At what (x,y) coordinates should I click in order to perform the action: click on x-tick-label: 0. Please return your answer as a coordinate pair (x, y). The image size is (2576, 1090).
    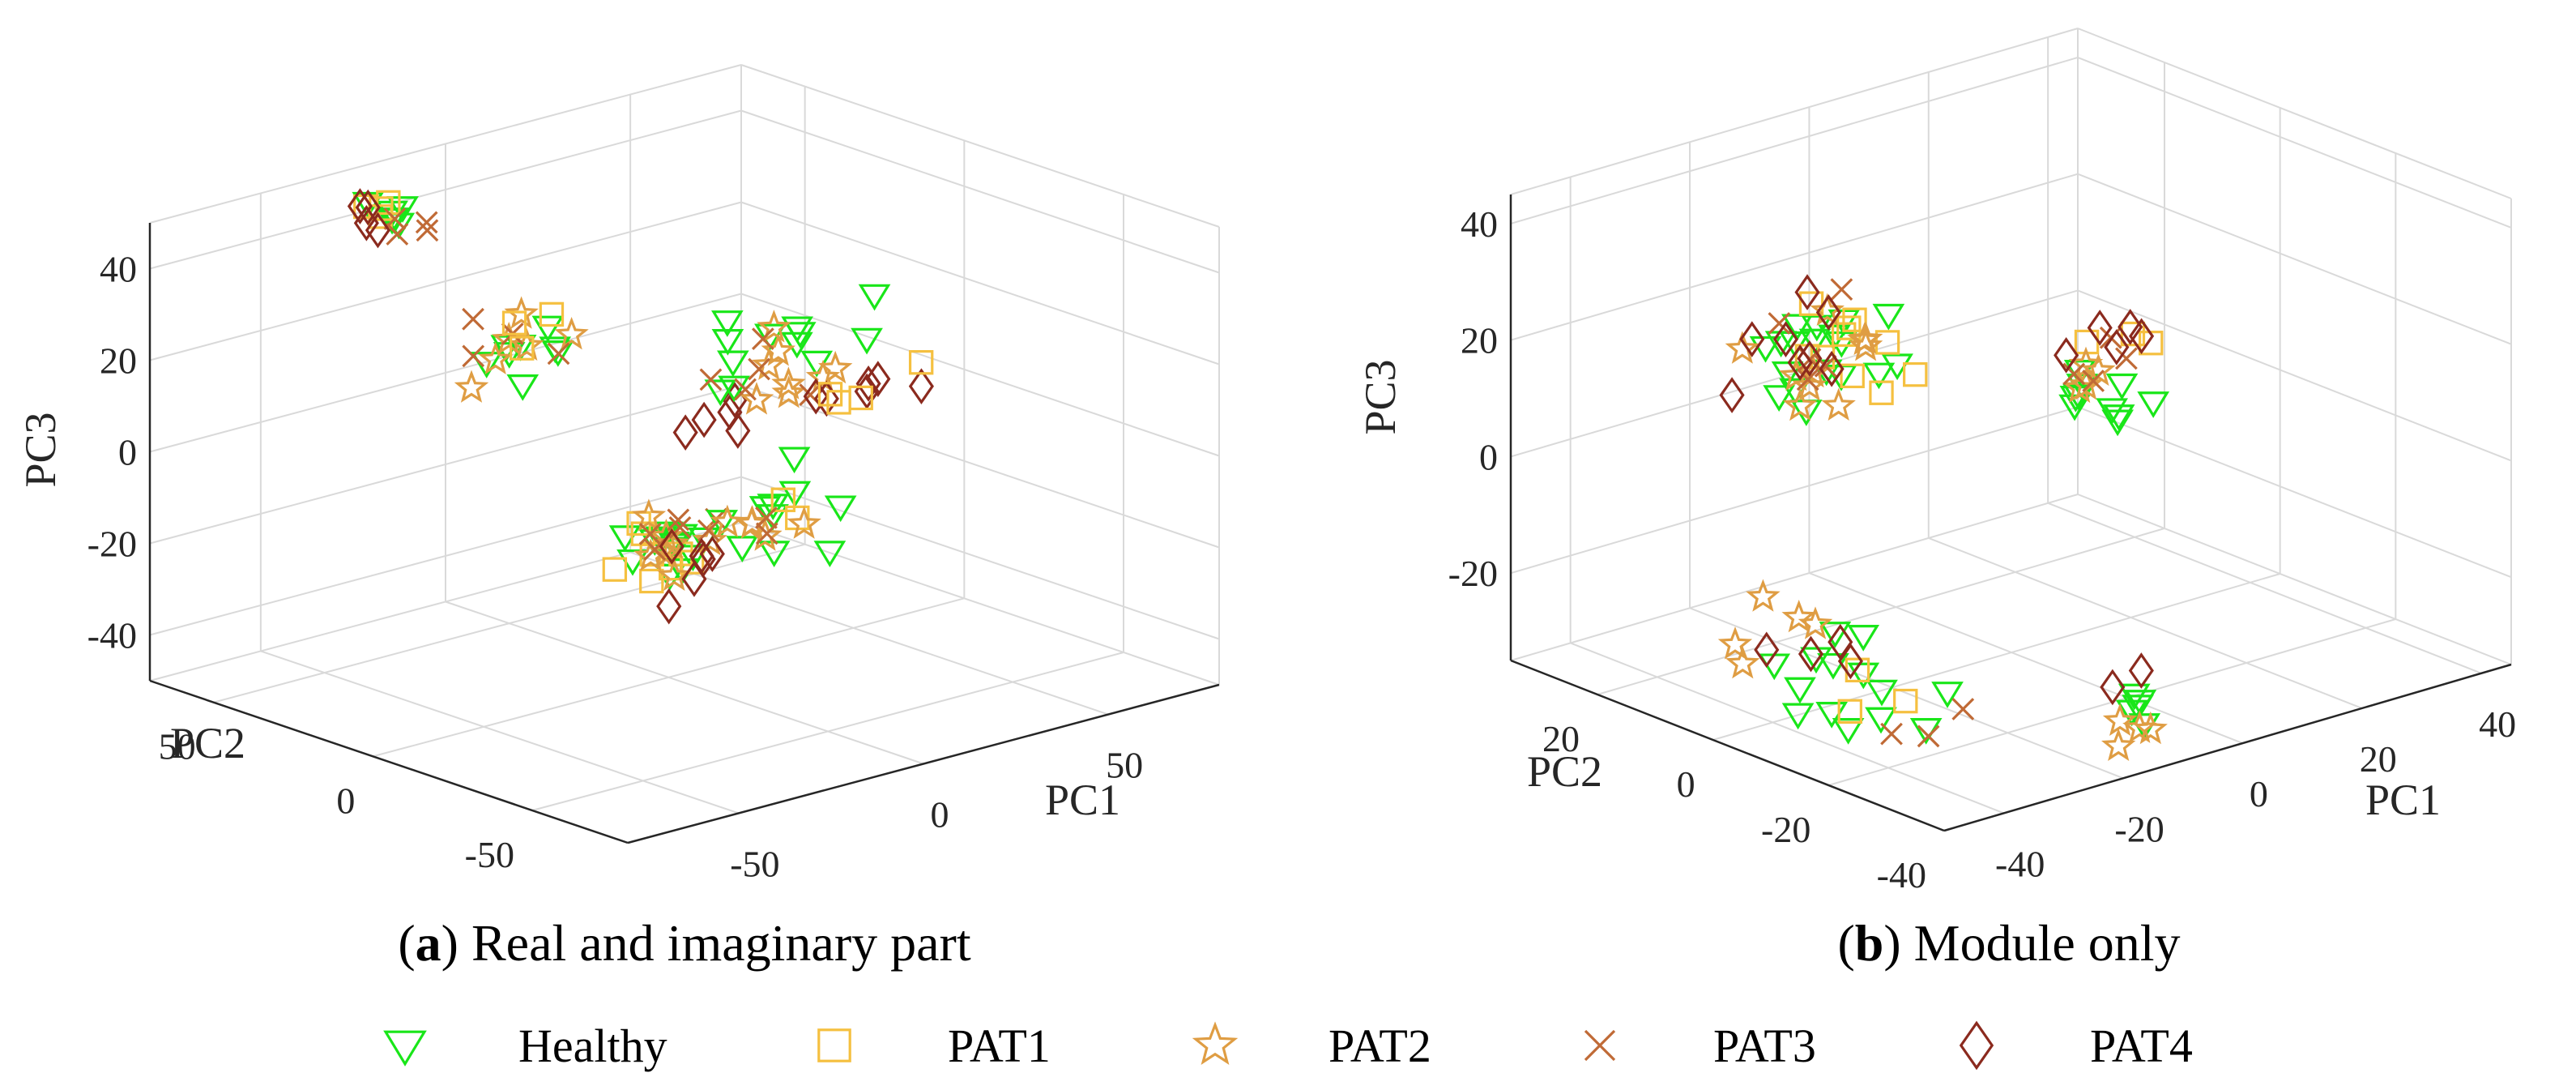
    Looking at the image, I should click on (2259, 793).